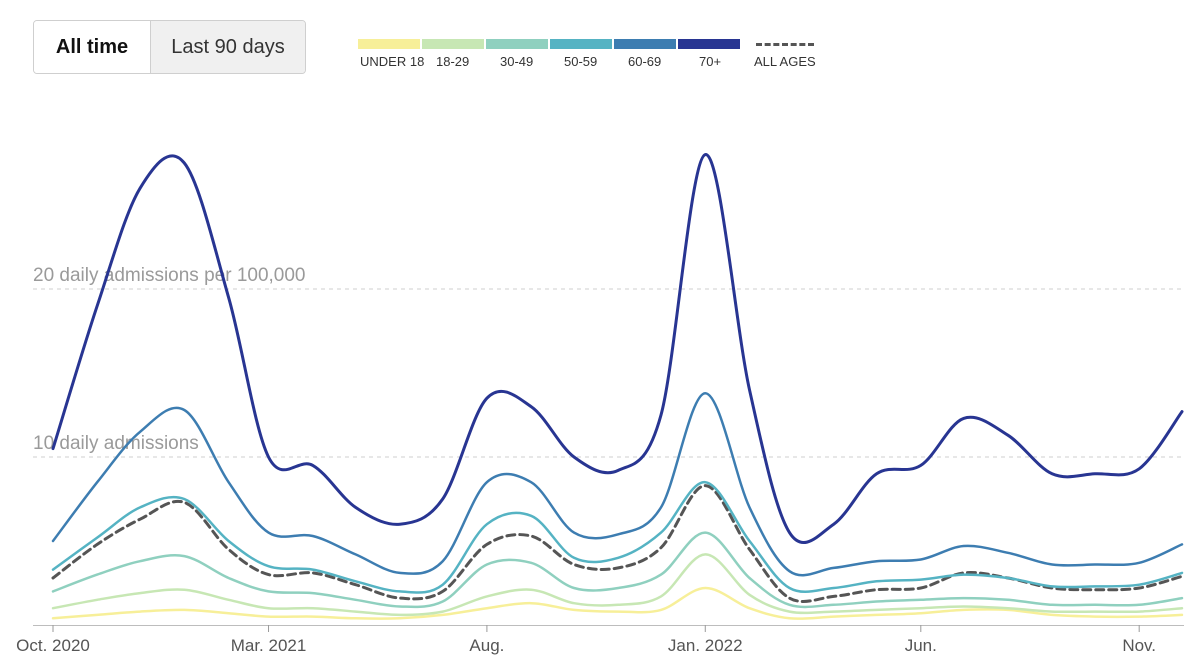 The width and height of the screenshot is (1200, 668). Describe the element at coordinates (1139, 645) in the screenshot. I see `x-tick-label: Nov.` at that location.